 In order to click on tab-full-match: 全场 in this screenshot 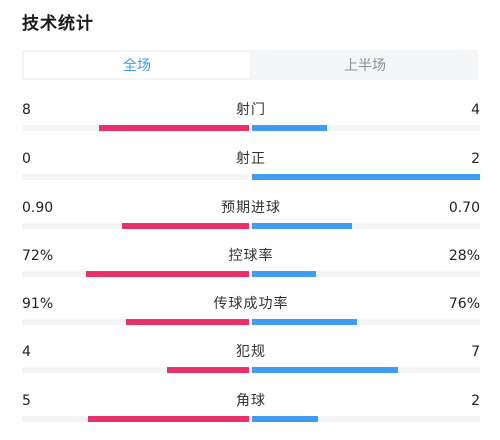, I will do `click(137, 65)`.